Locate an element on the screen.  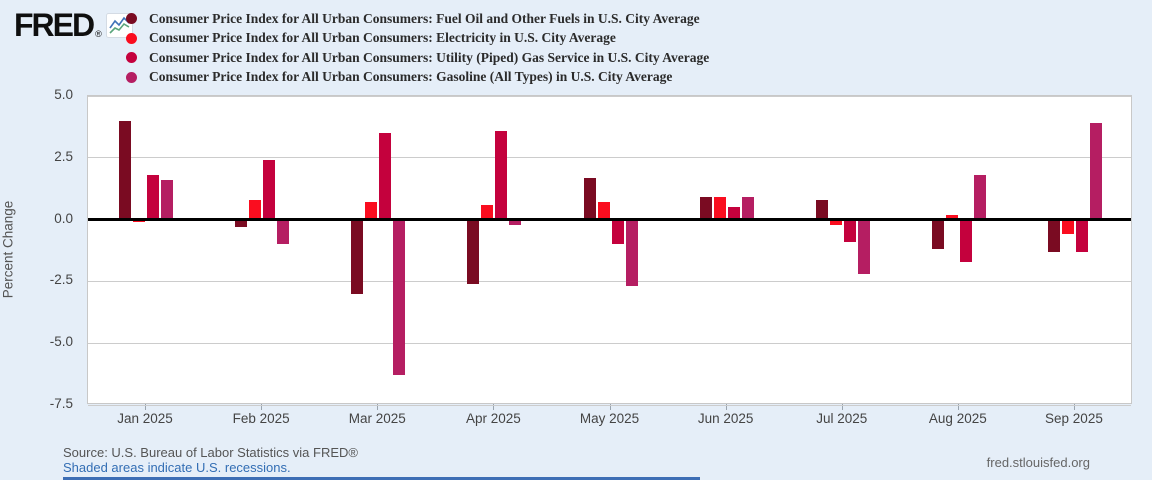
bottom-scrollbar is located at coordinates (381, 478).